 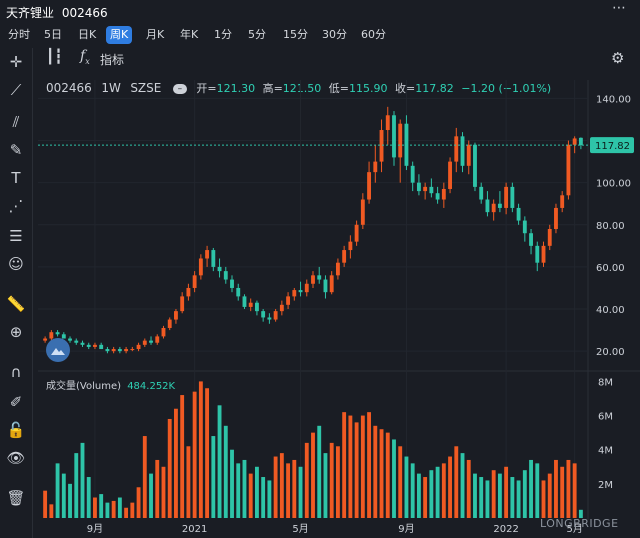 I want to click on trash-icon: 🗑, so click(x=16, y=498).